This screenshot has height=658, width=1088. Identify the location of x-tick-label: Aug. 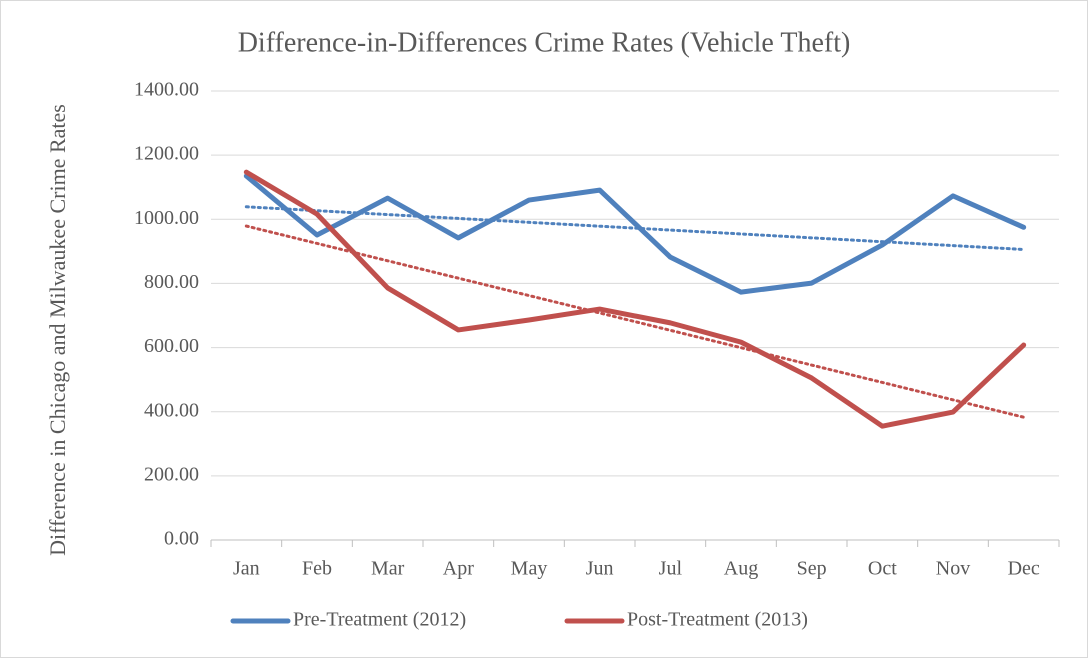
(741, 569).